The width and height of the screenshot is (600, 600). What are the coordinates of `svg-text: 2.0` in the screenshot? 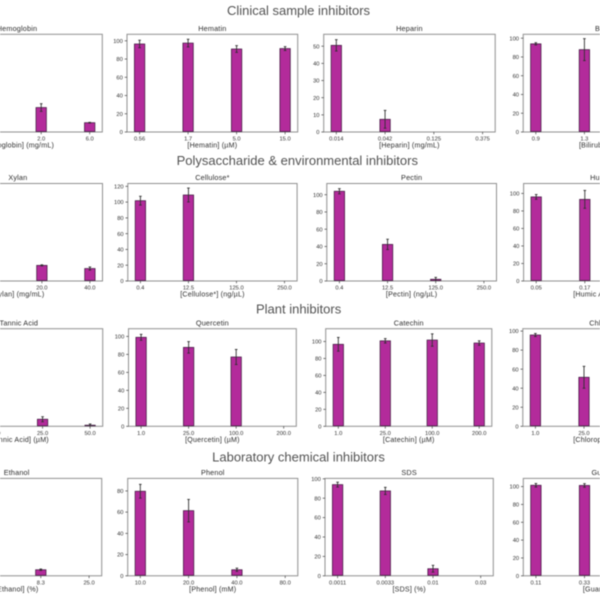 It's located at (41, 140).